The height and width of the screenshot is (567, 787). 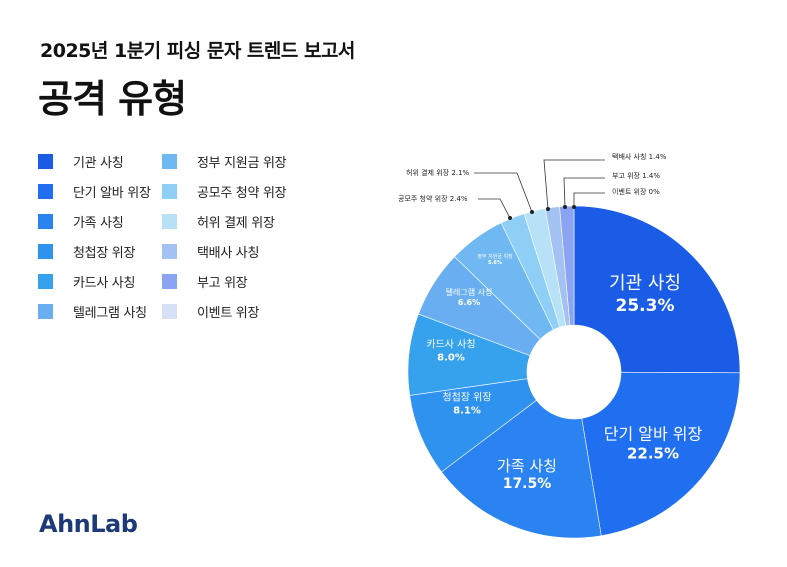 I want to click on slice-name: 택배사 사칭, so click(x=629, y=157).